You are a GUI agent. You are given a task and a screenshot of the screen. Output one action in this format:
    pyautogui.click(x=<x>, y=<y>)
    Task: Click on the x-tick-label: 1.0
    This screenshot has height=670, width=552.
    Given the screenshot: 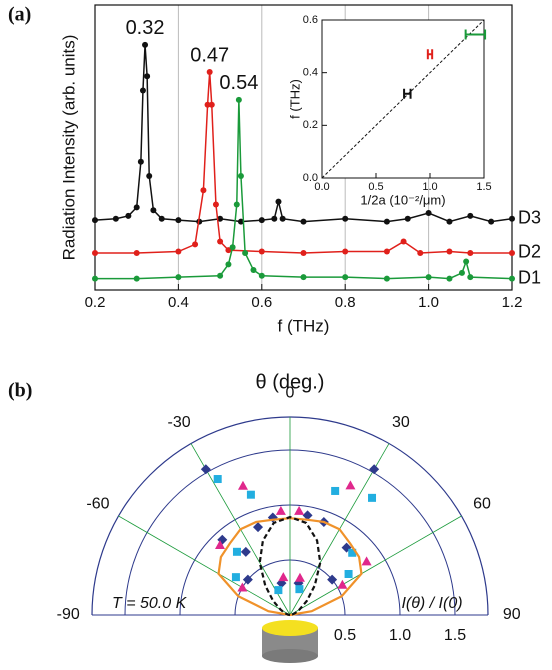 What is the action you would take?
    pyautogui.click(x=429, y=187)
    